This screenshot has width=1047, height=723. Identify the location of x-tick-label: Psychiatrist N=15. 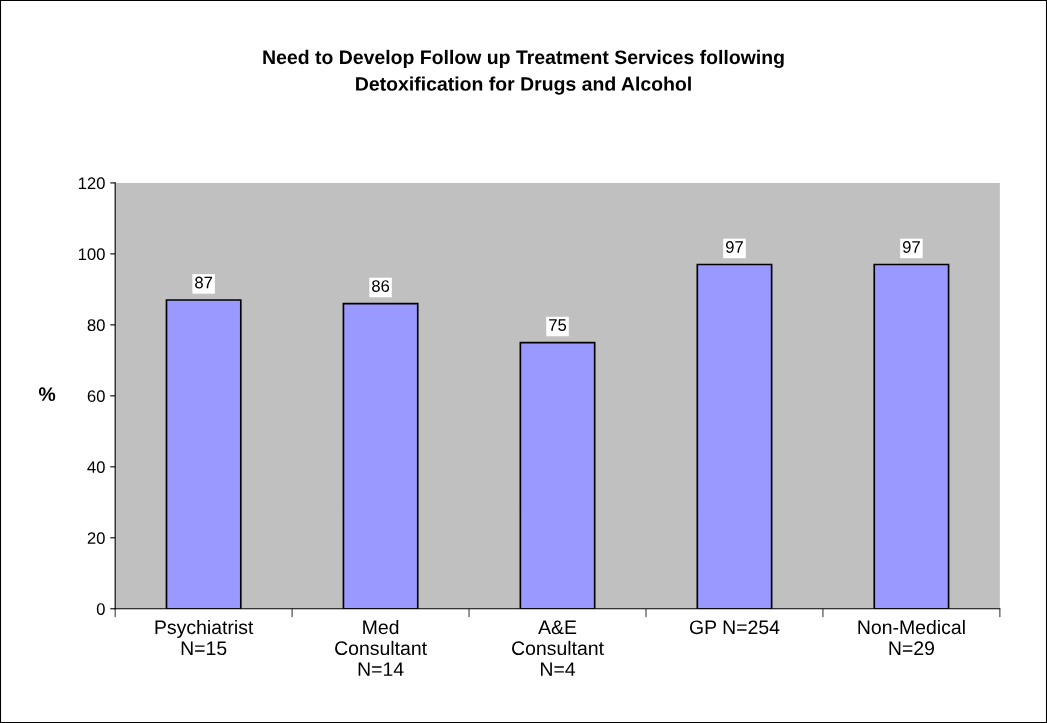
(204, 637).